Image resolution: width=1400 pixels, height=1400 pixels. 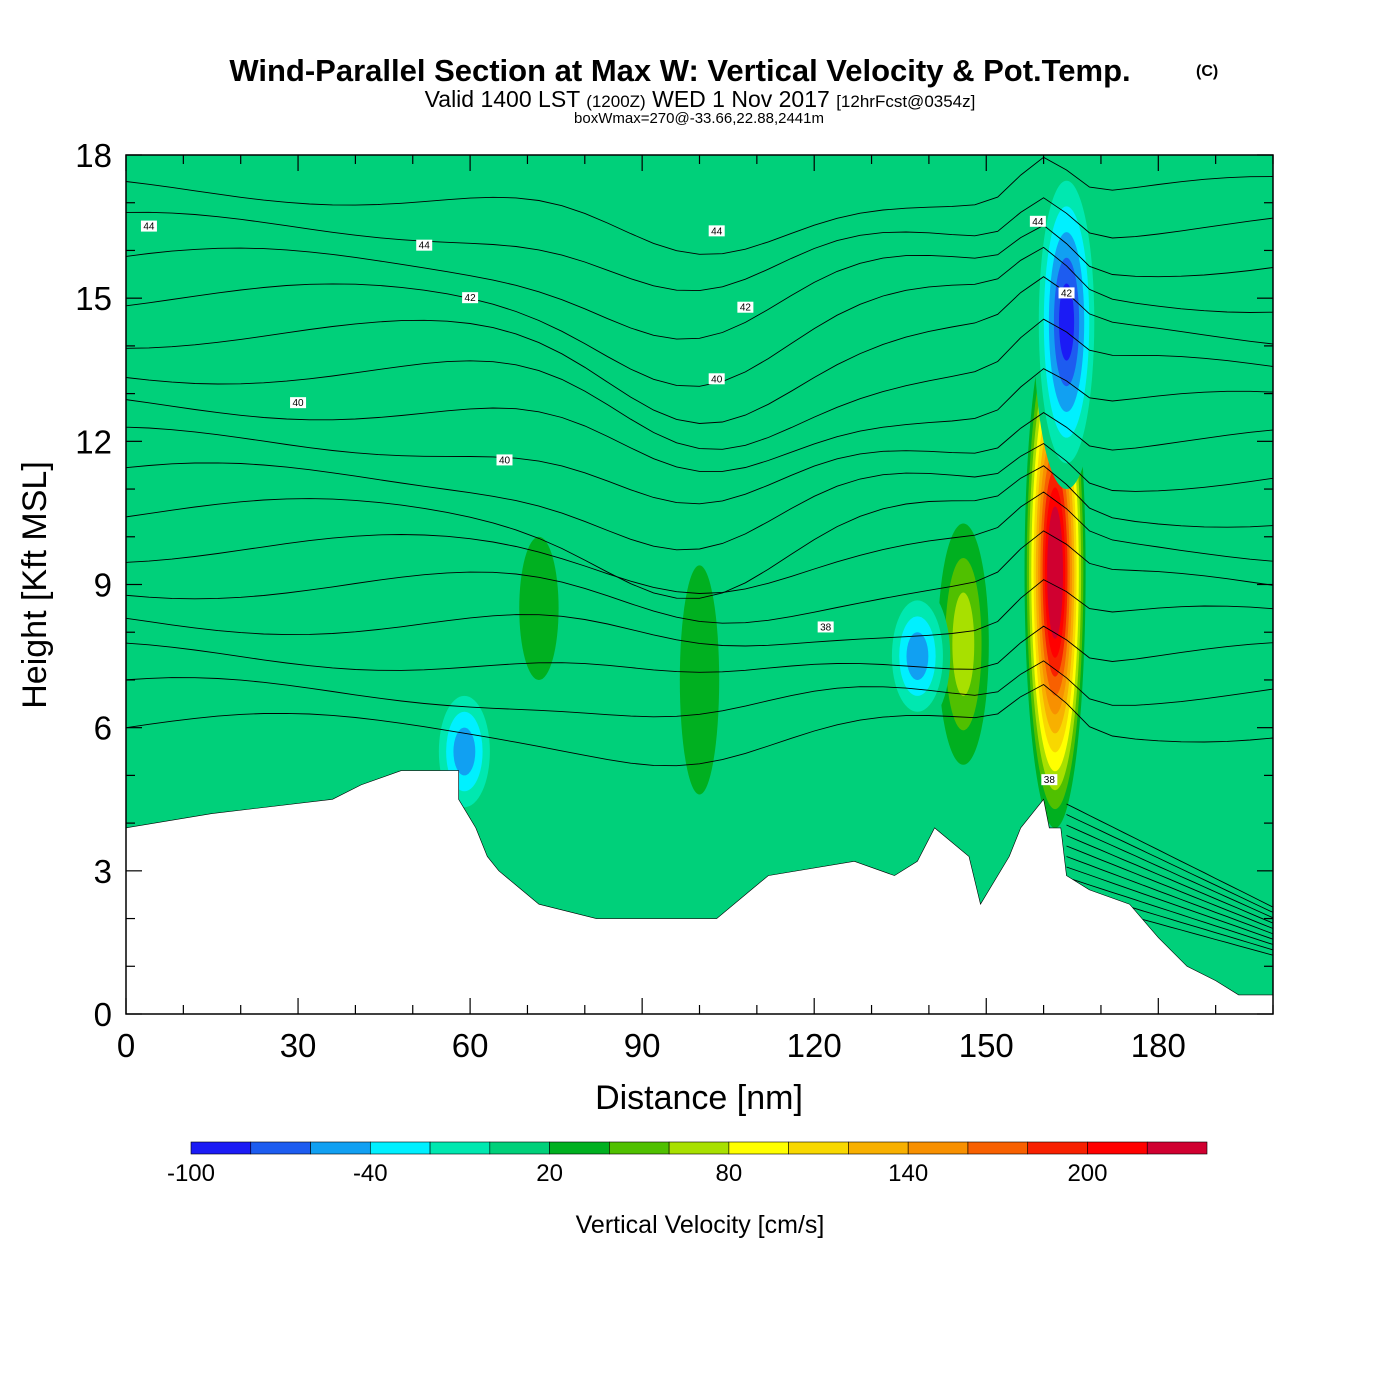 I want to click on contour-label-5: 42, so click(x=746, y=308).